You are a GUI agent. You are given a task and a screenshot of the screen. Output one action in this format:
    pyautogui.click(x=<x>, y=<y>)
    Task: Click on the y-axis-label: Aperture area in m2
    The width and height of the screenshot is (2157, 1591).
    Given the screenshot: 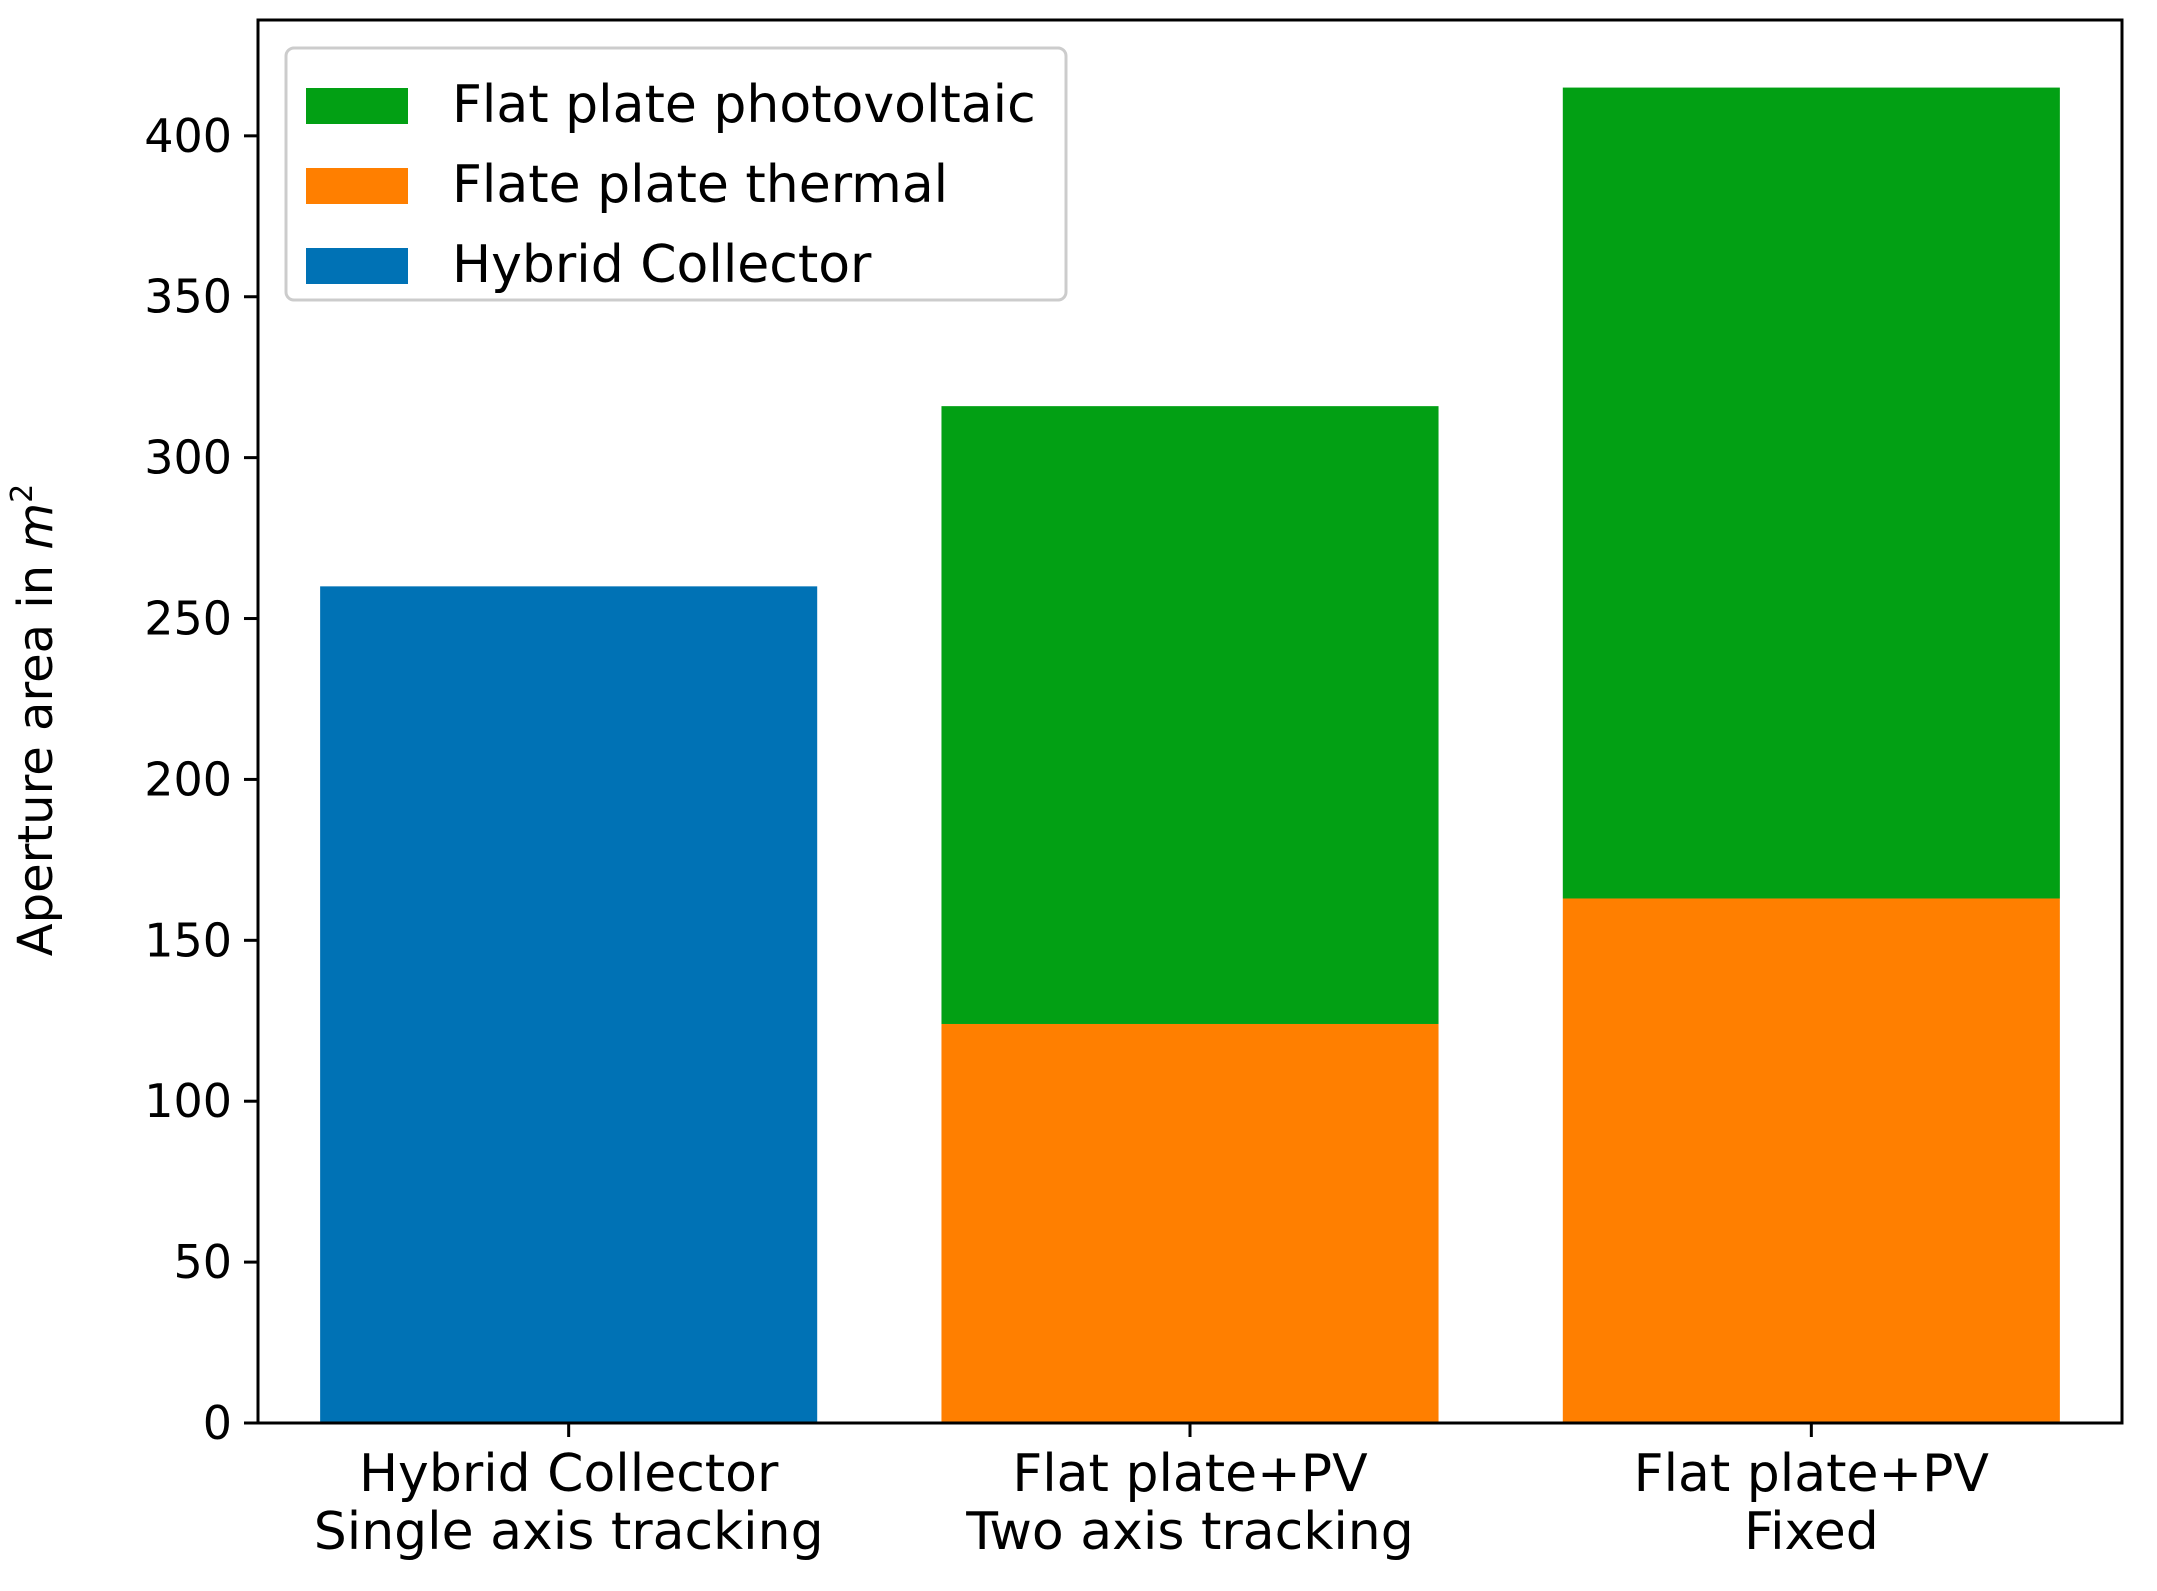 What is the action you would take?
    pyautogui.click(x=34, y=720)
    